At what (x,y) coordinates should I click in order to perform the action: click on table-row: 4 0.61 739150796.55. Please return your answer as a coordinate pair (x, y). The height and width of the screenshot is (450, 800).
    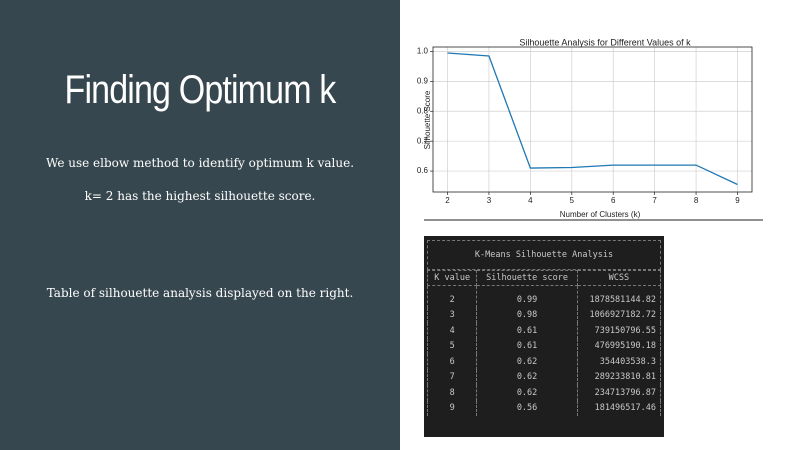
    Looking at the image, I should click on (544, 331).